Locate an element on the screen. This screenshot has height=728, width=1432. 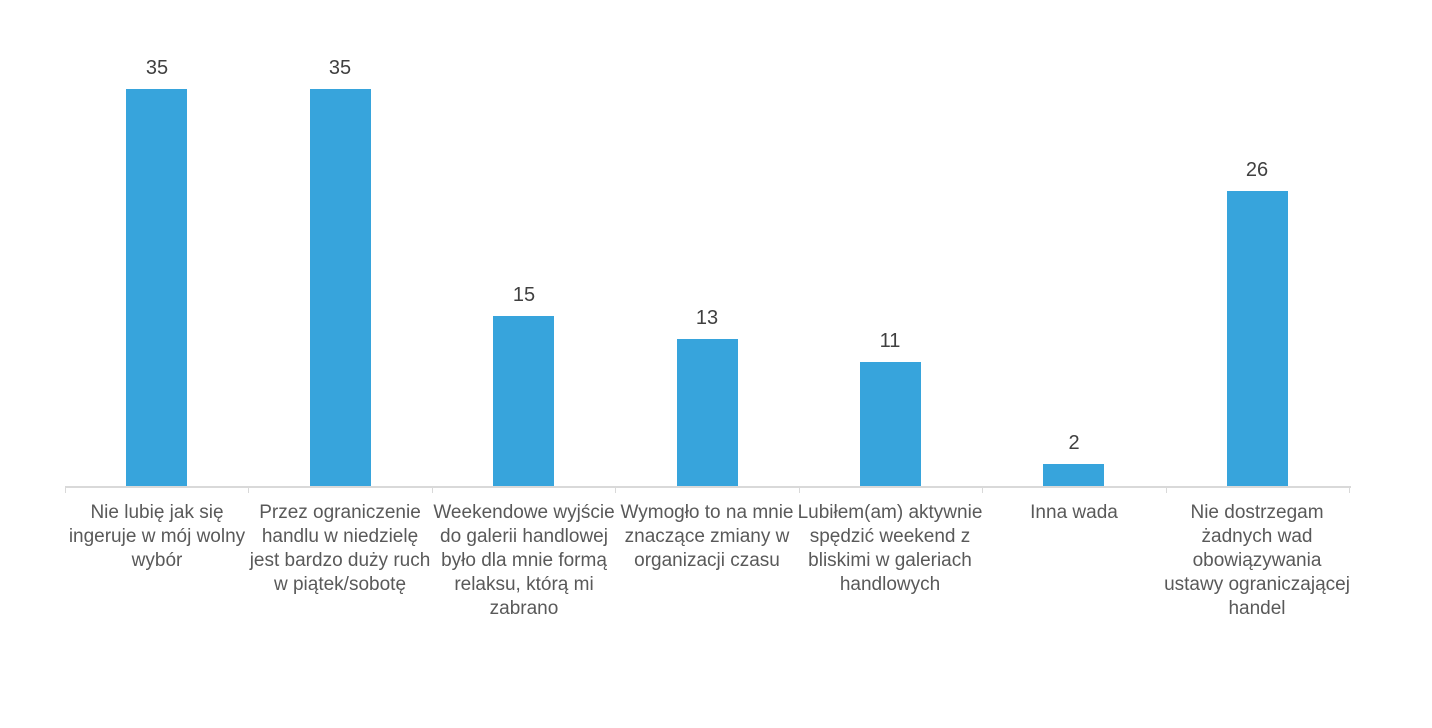
bar-value-label: 13 is located at coordinates (707, 318).